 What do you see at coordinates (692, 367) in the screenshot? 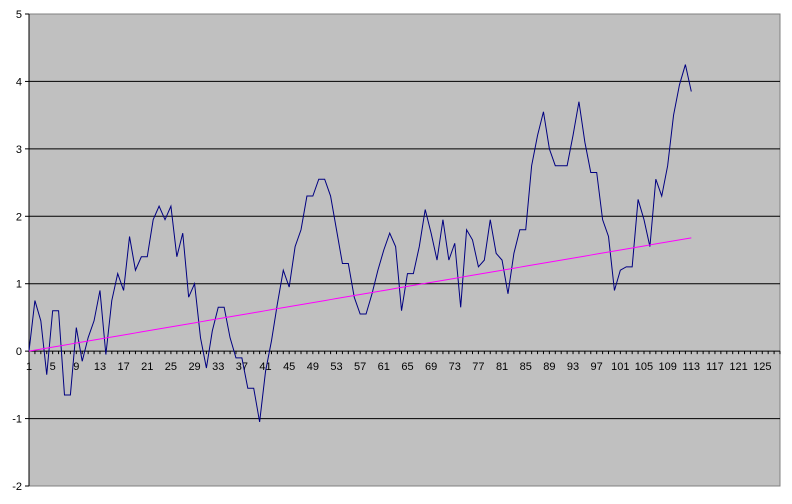
I see `x-tick-label: 113` at bounding box center [692, 367].